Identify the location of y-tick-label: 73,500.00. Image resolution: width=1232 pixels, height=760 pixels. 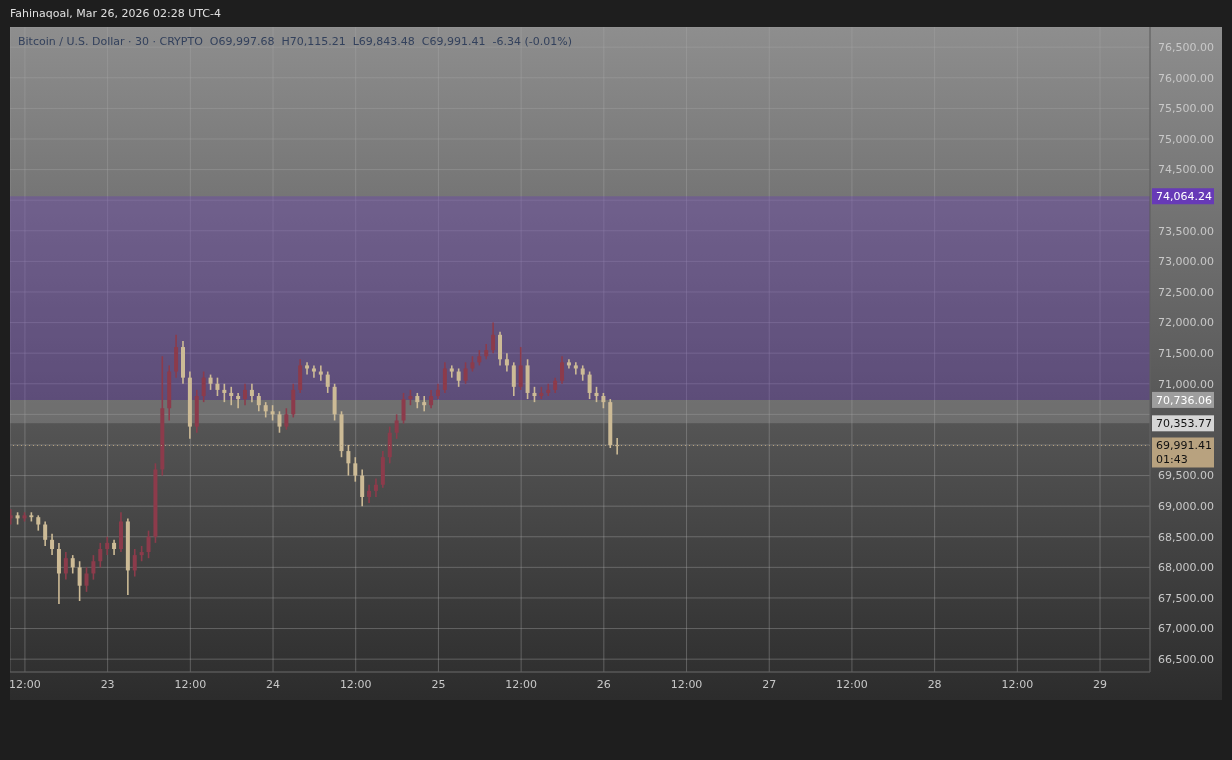
(1186, 231).